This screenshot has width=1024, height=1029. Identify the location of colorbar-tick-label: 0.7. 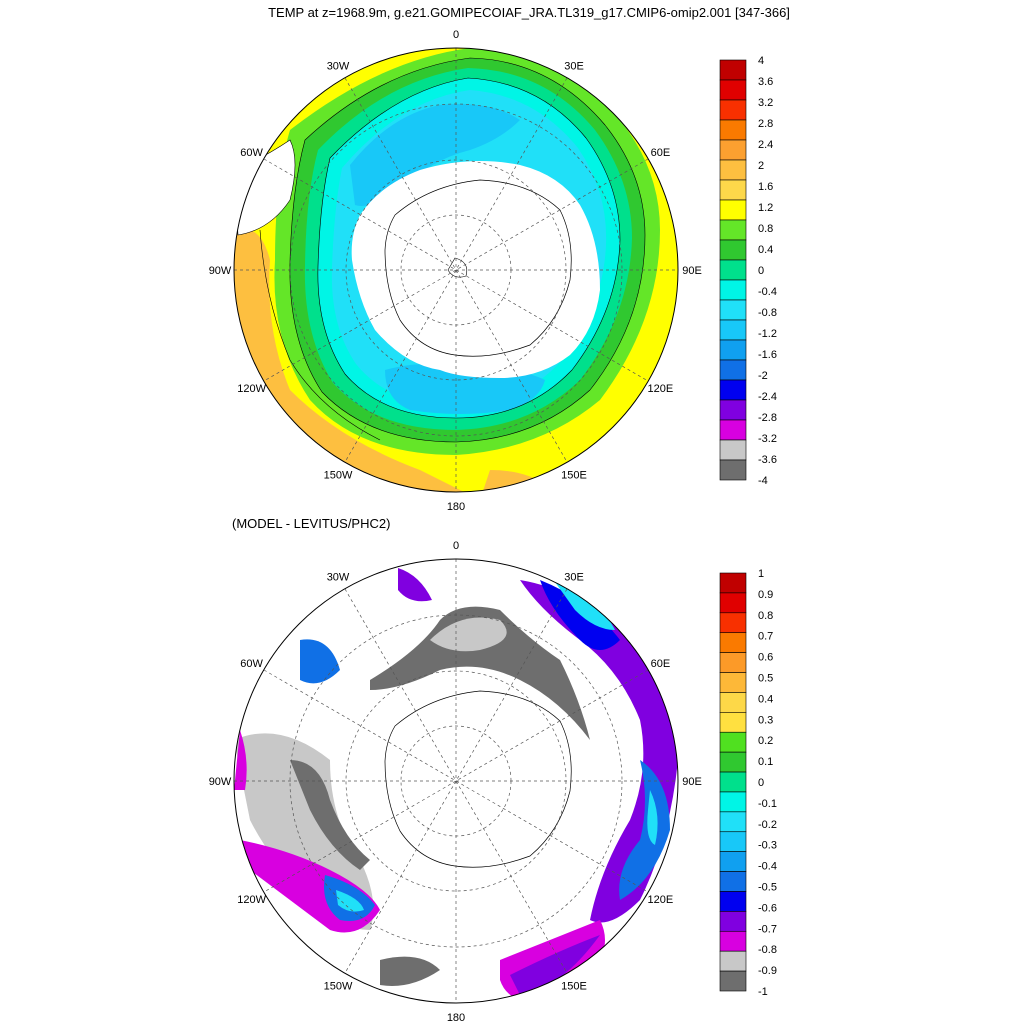
(765, 637).